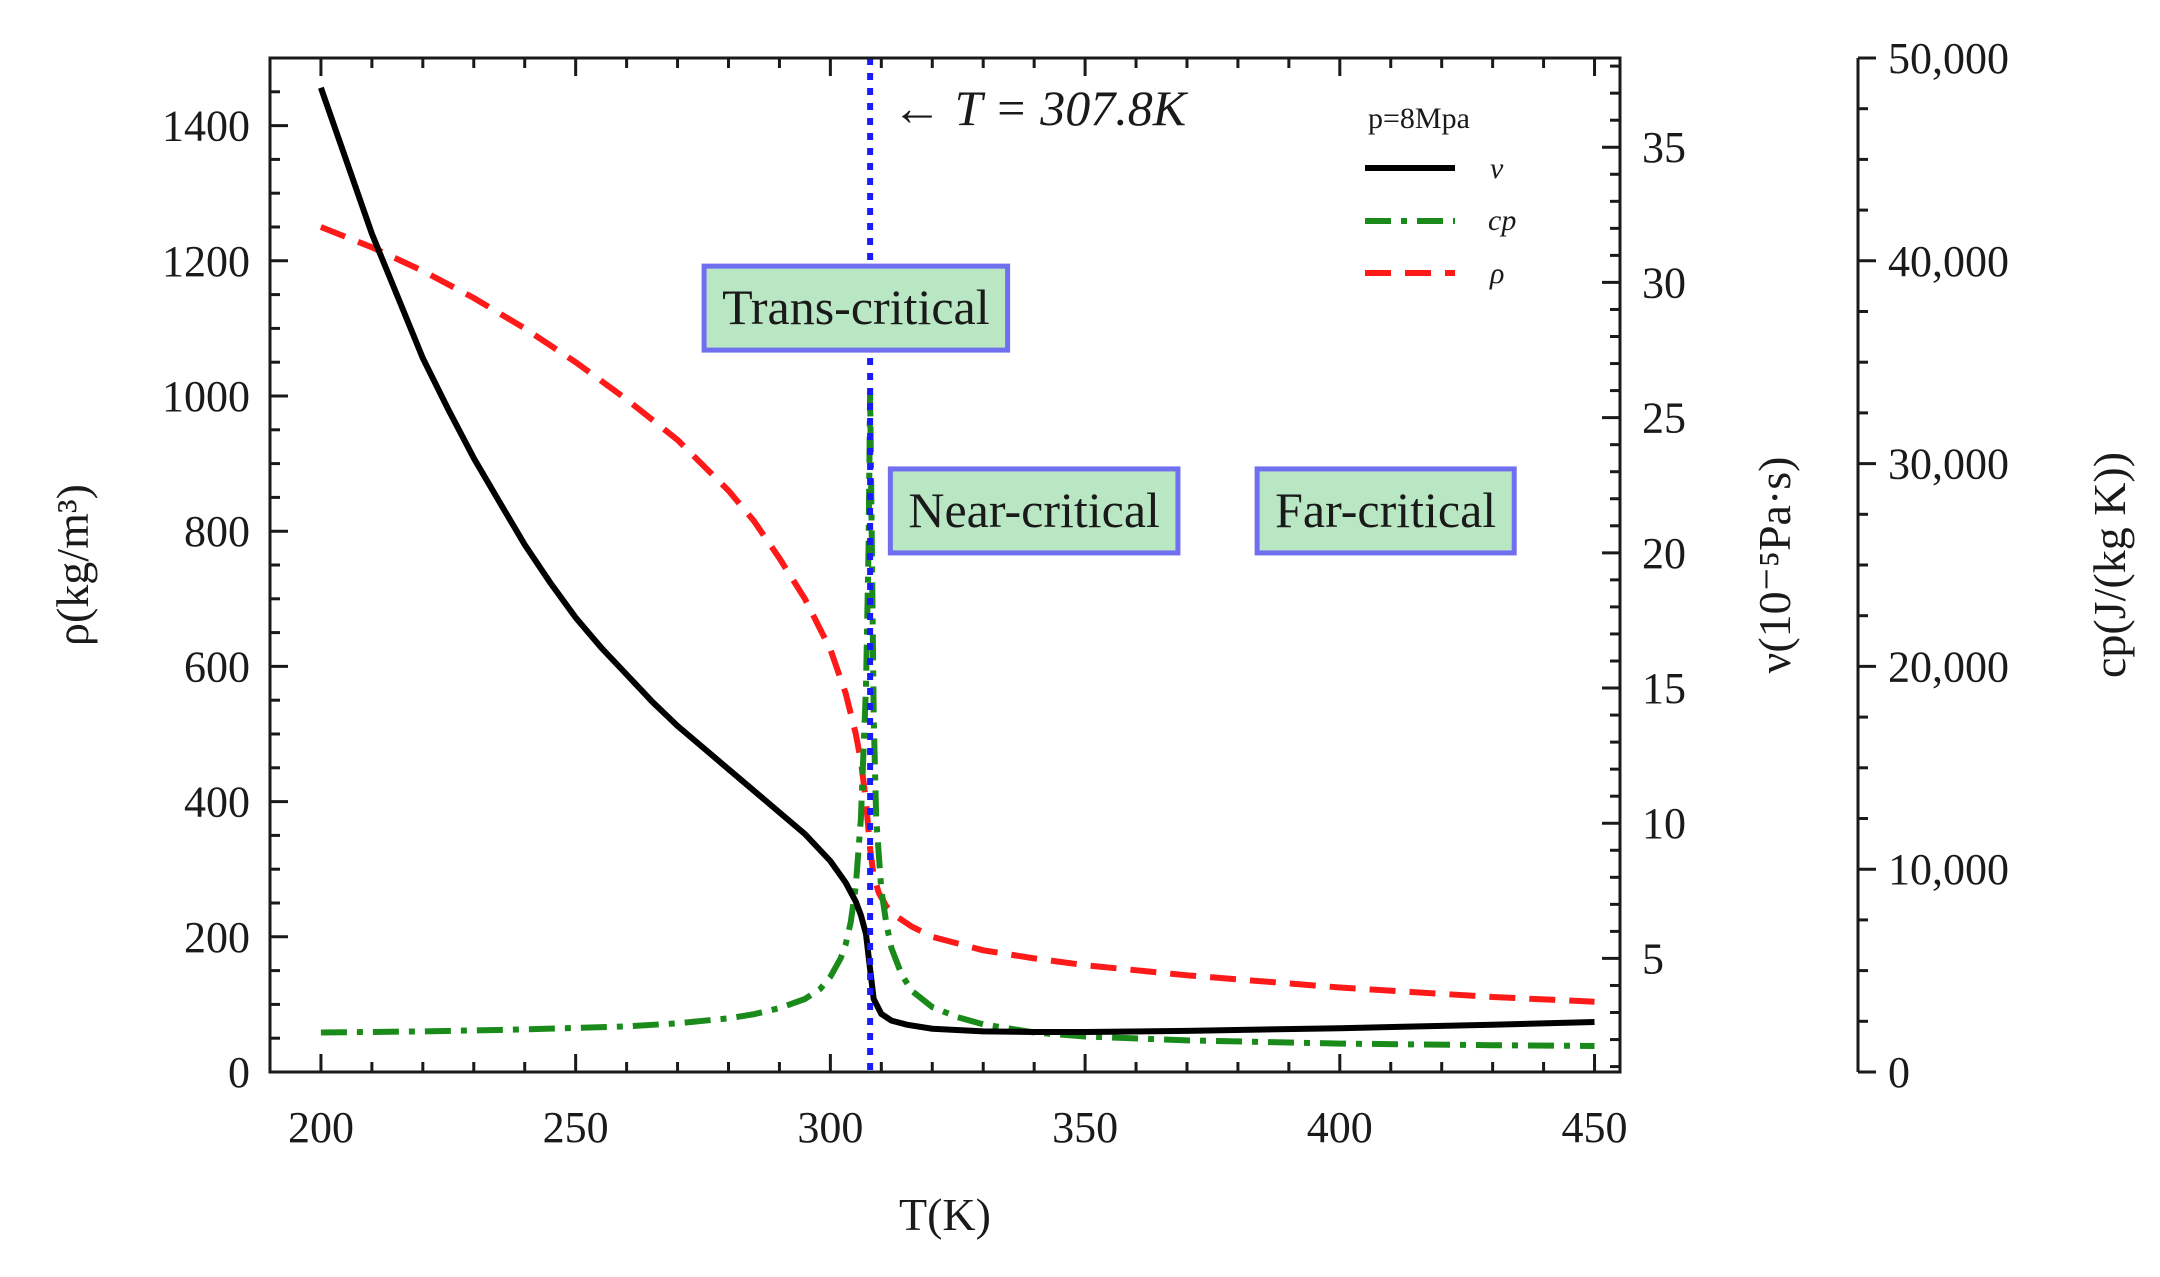  What do you see at coordinates (1948, 869) in the screenshot?
I see `y-cp-tick-label: 10,000` at bounding box center [1948, 869].